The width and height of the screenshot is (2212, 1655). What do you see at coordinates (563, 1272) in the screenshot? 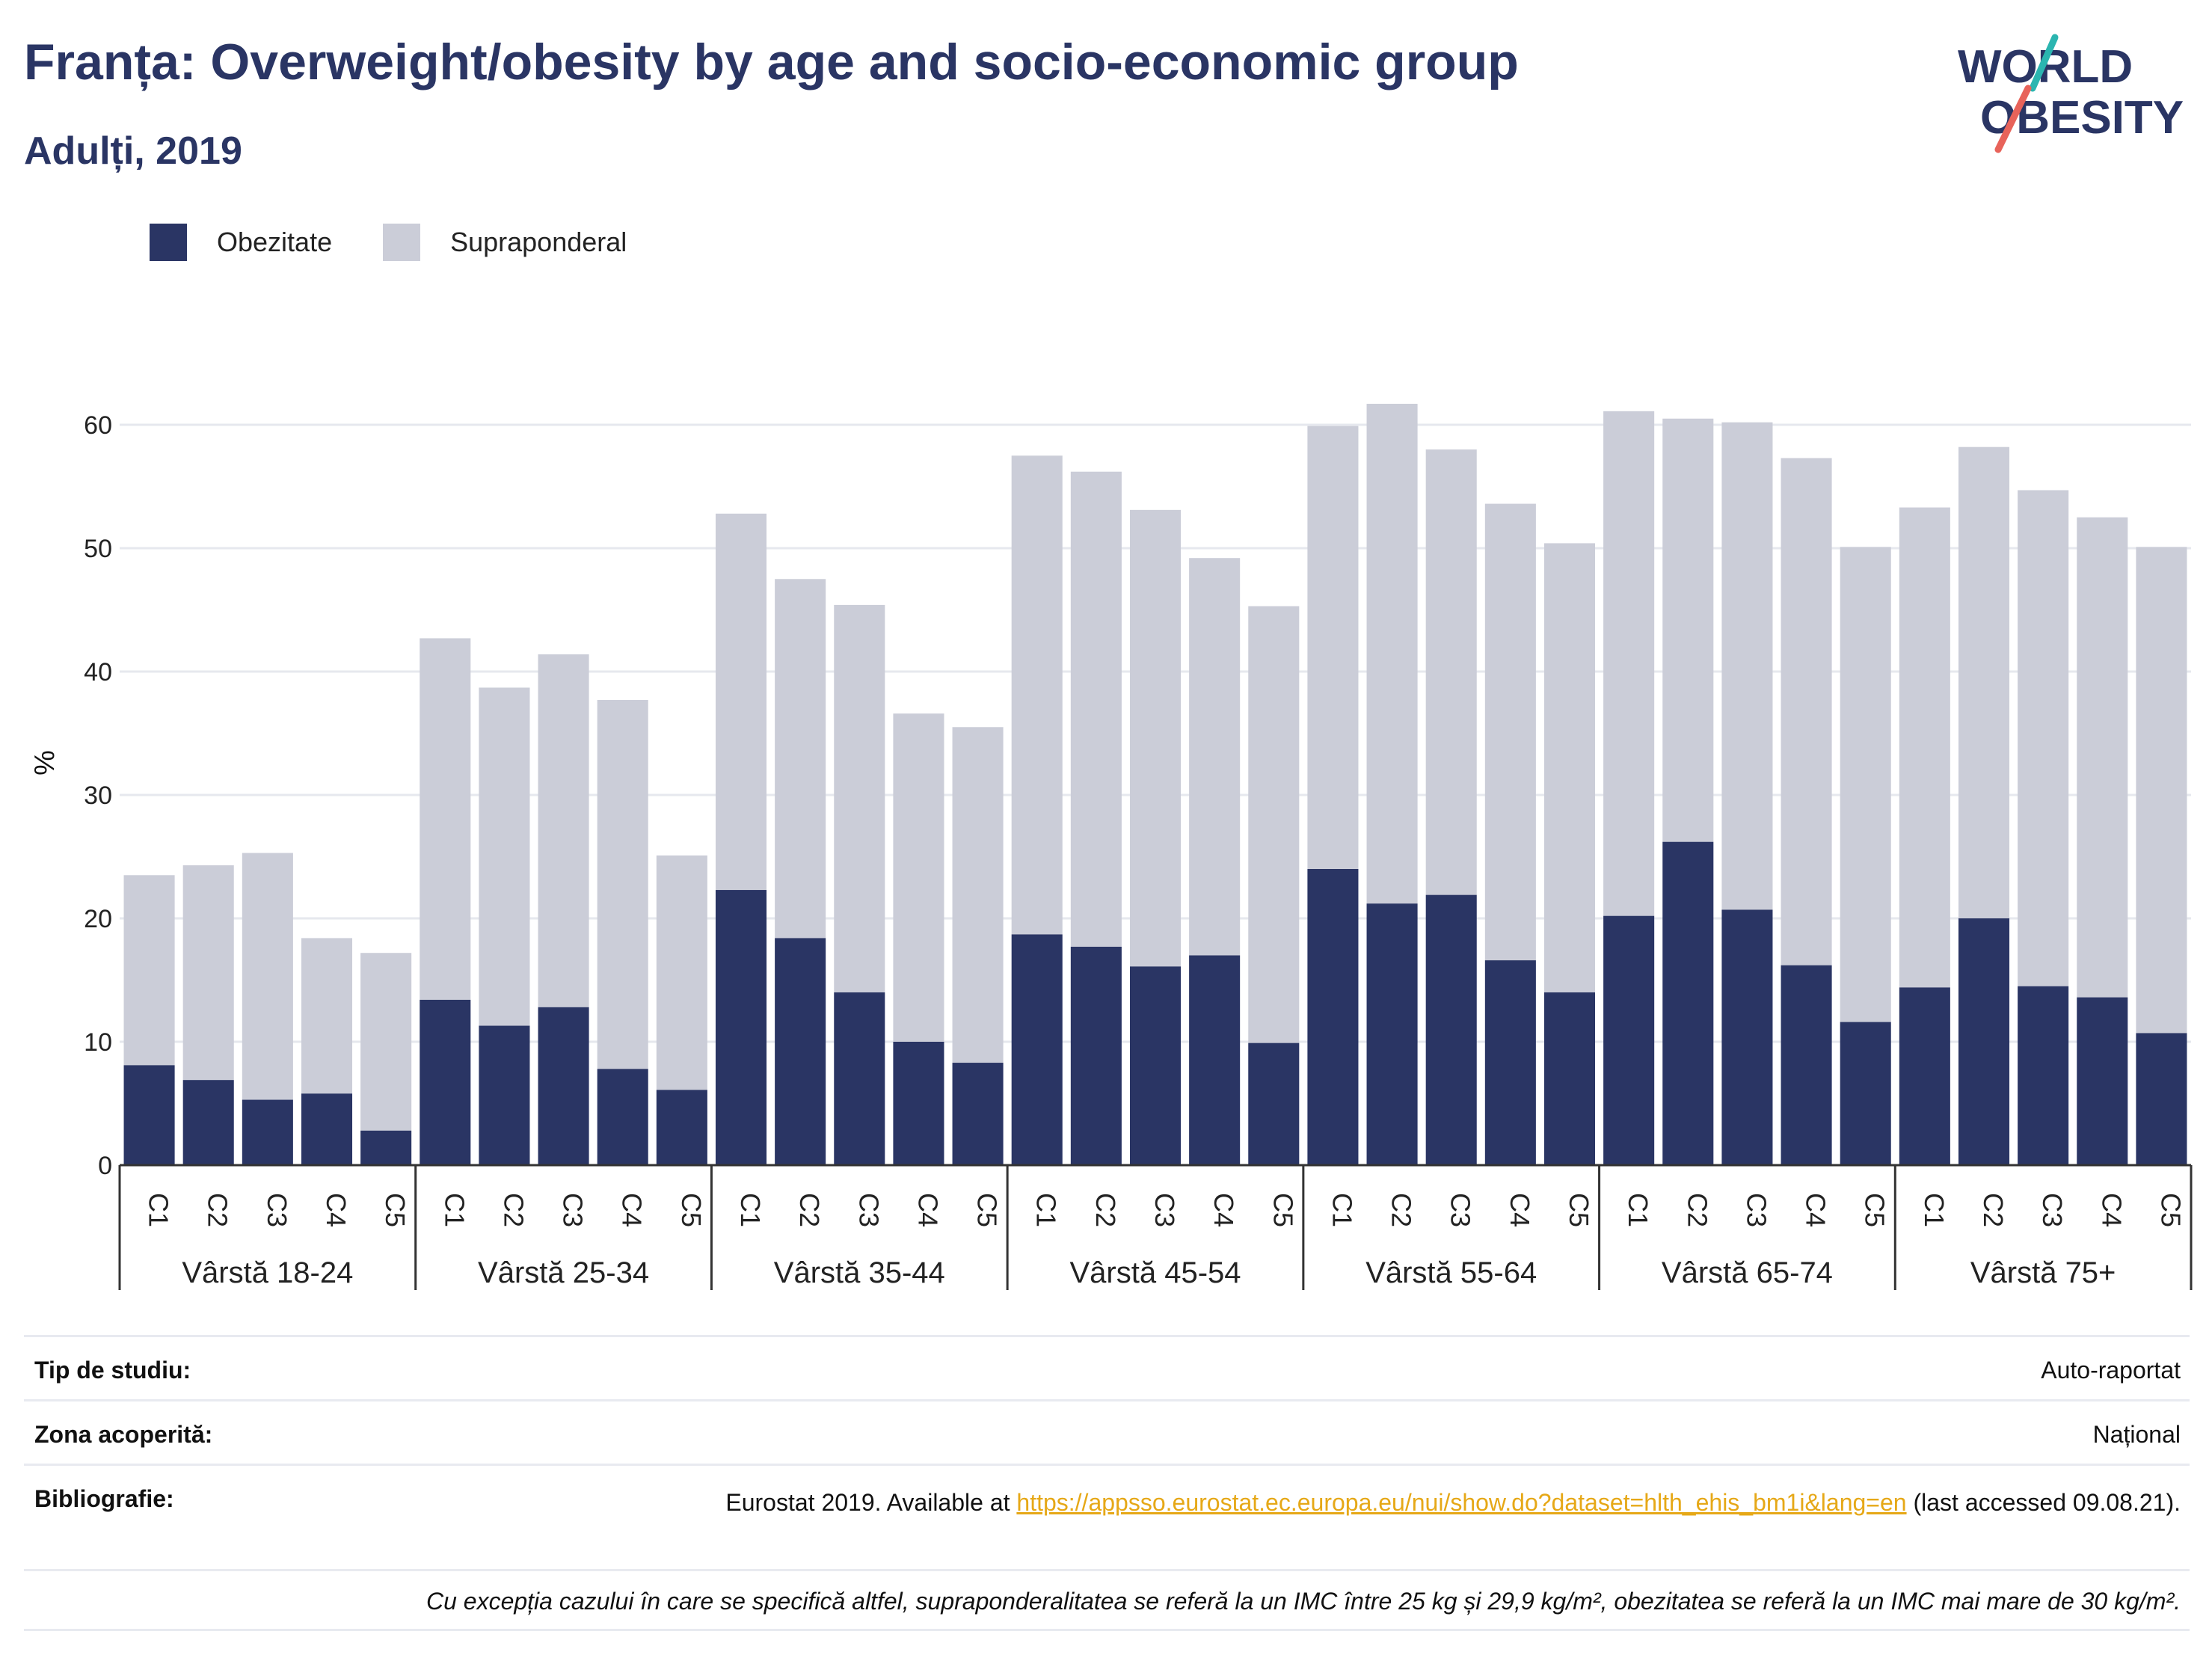
I see `group-label: Vârstă 25-34` at bounding box center [563, 1272].